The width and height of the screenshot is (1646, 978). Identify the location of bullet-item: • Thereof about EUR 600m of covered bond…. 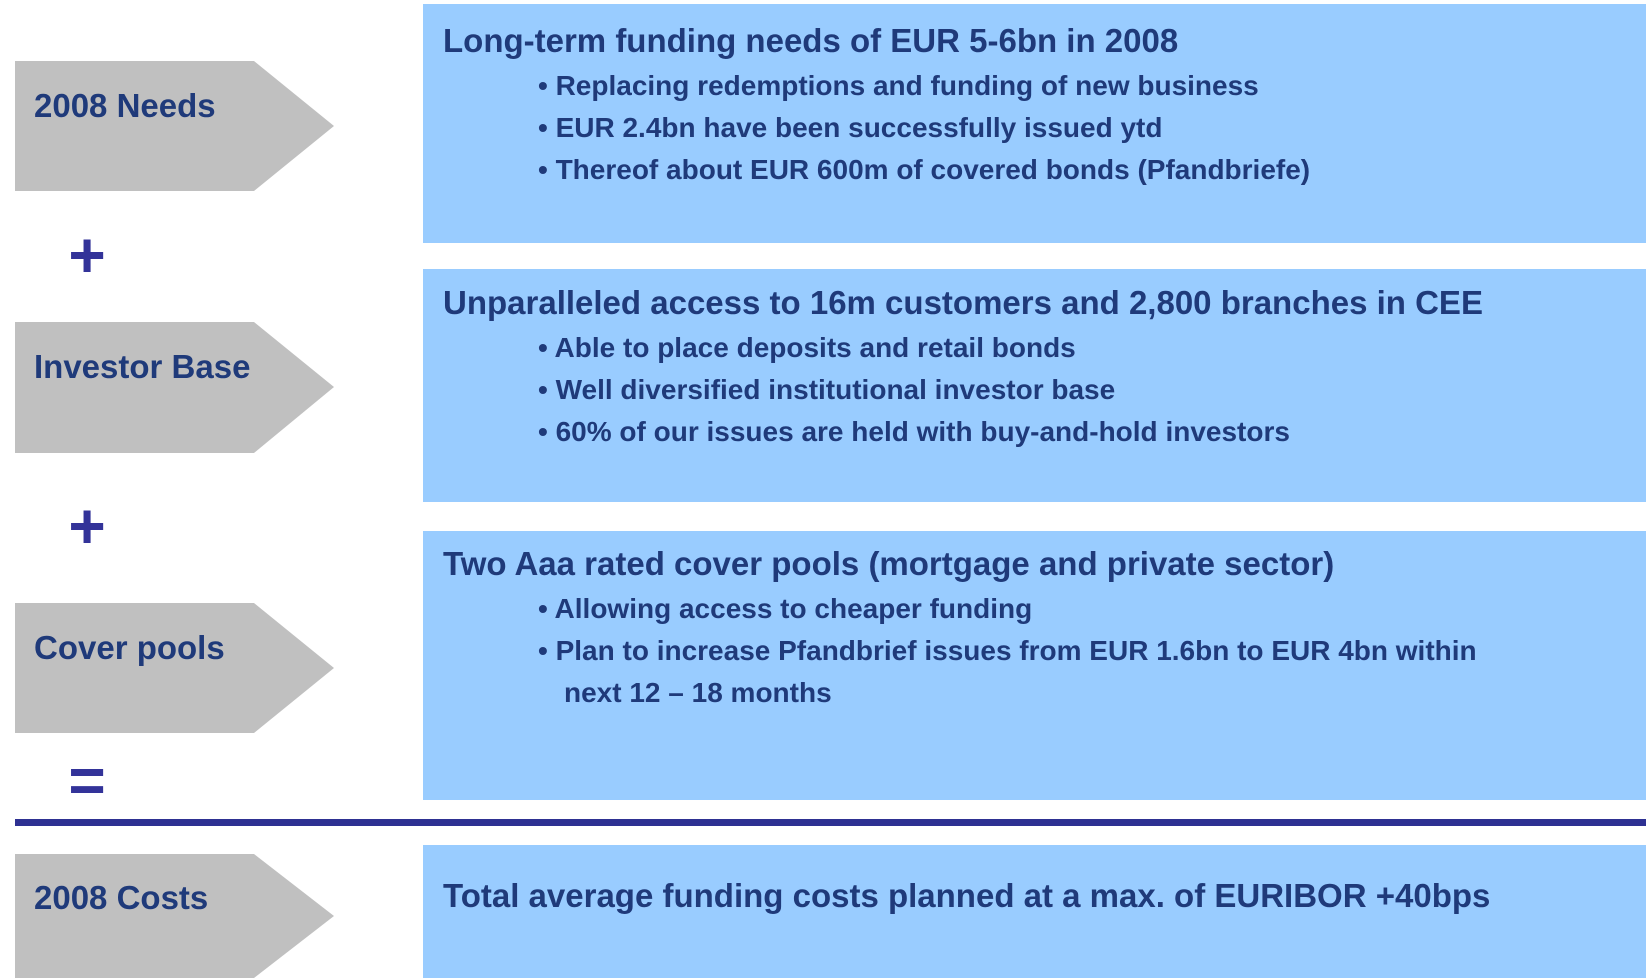
(924, 169).